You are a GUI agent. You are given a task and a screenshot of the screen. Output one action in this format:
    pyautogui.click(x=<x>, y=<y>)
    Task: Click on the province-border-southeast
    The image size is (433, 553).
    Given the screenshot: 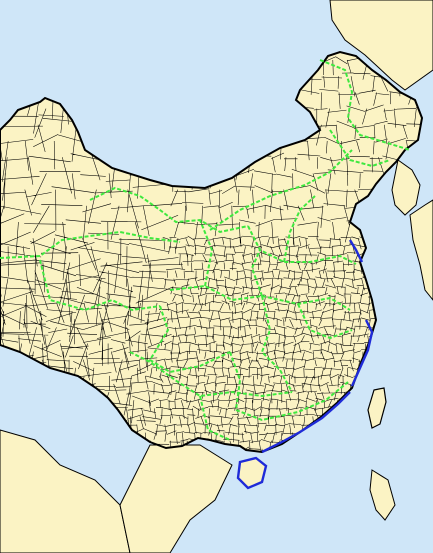 What is the action you would take?
    pyautogui.click(x=289, y=386)
    